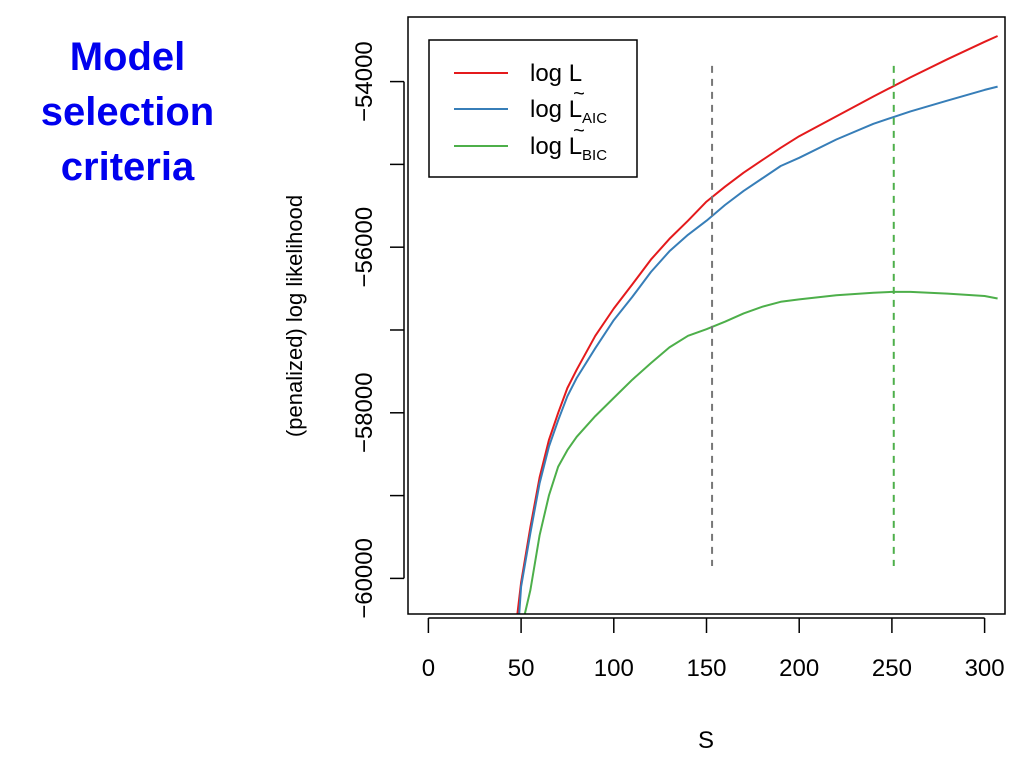 This screenshot has height=768, width=1024. I want to click on y-axis-label: (penalized) log likelihood, so click(294, 316).